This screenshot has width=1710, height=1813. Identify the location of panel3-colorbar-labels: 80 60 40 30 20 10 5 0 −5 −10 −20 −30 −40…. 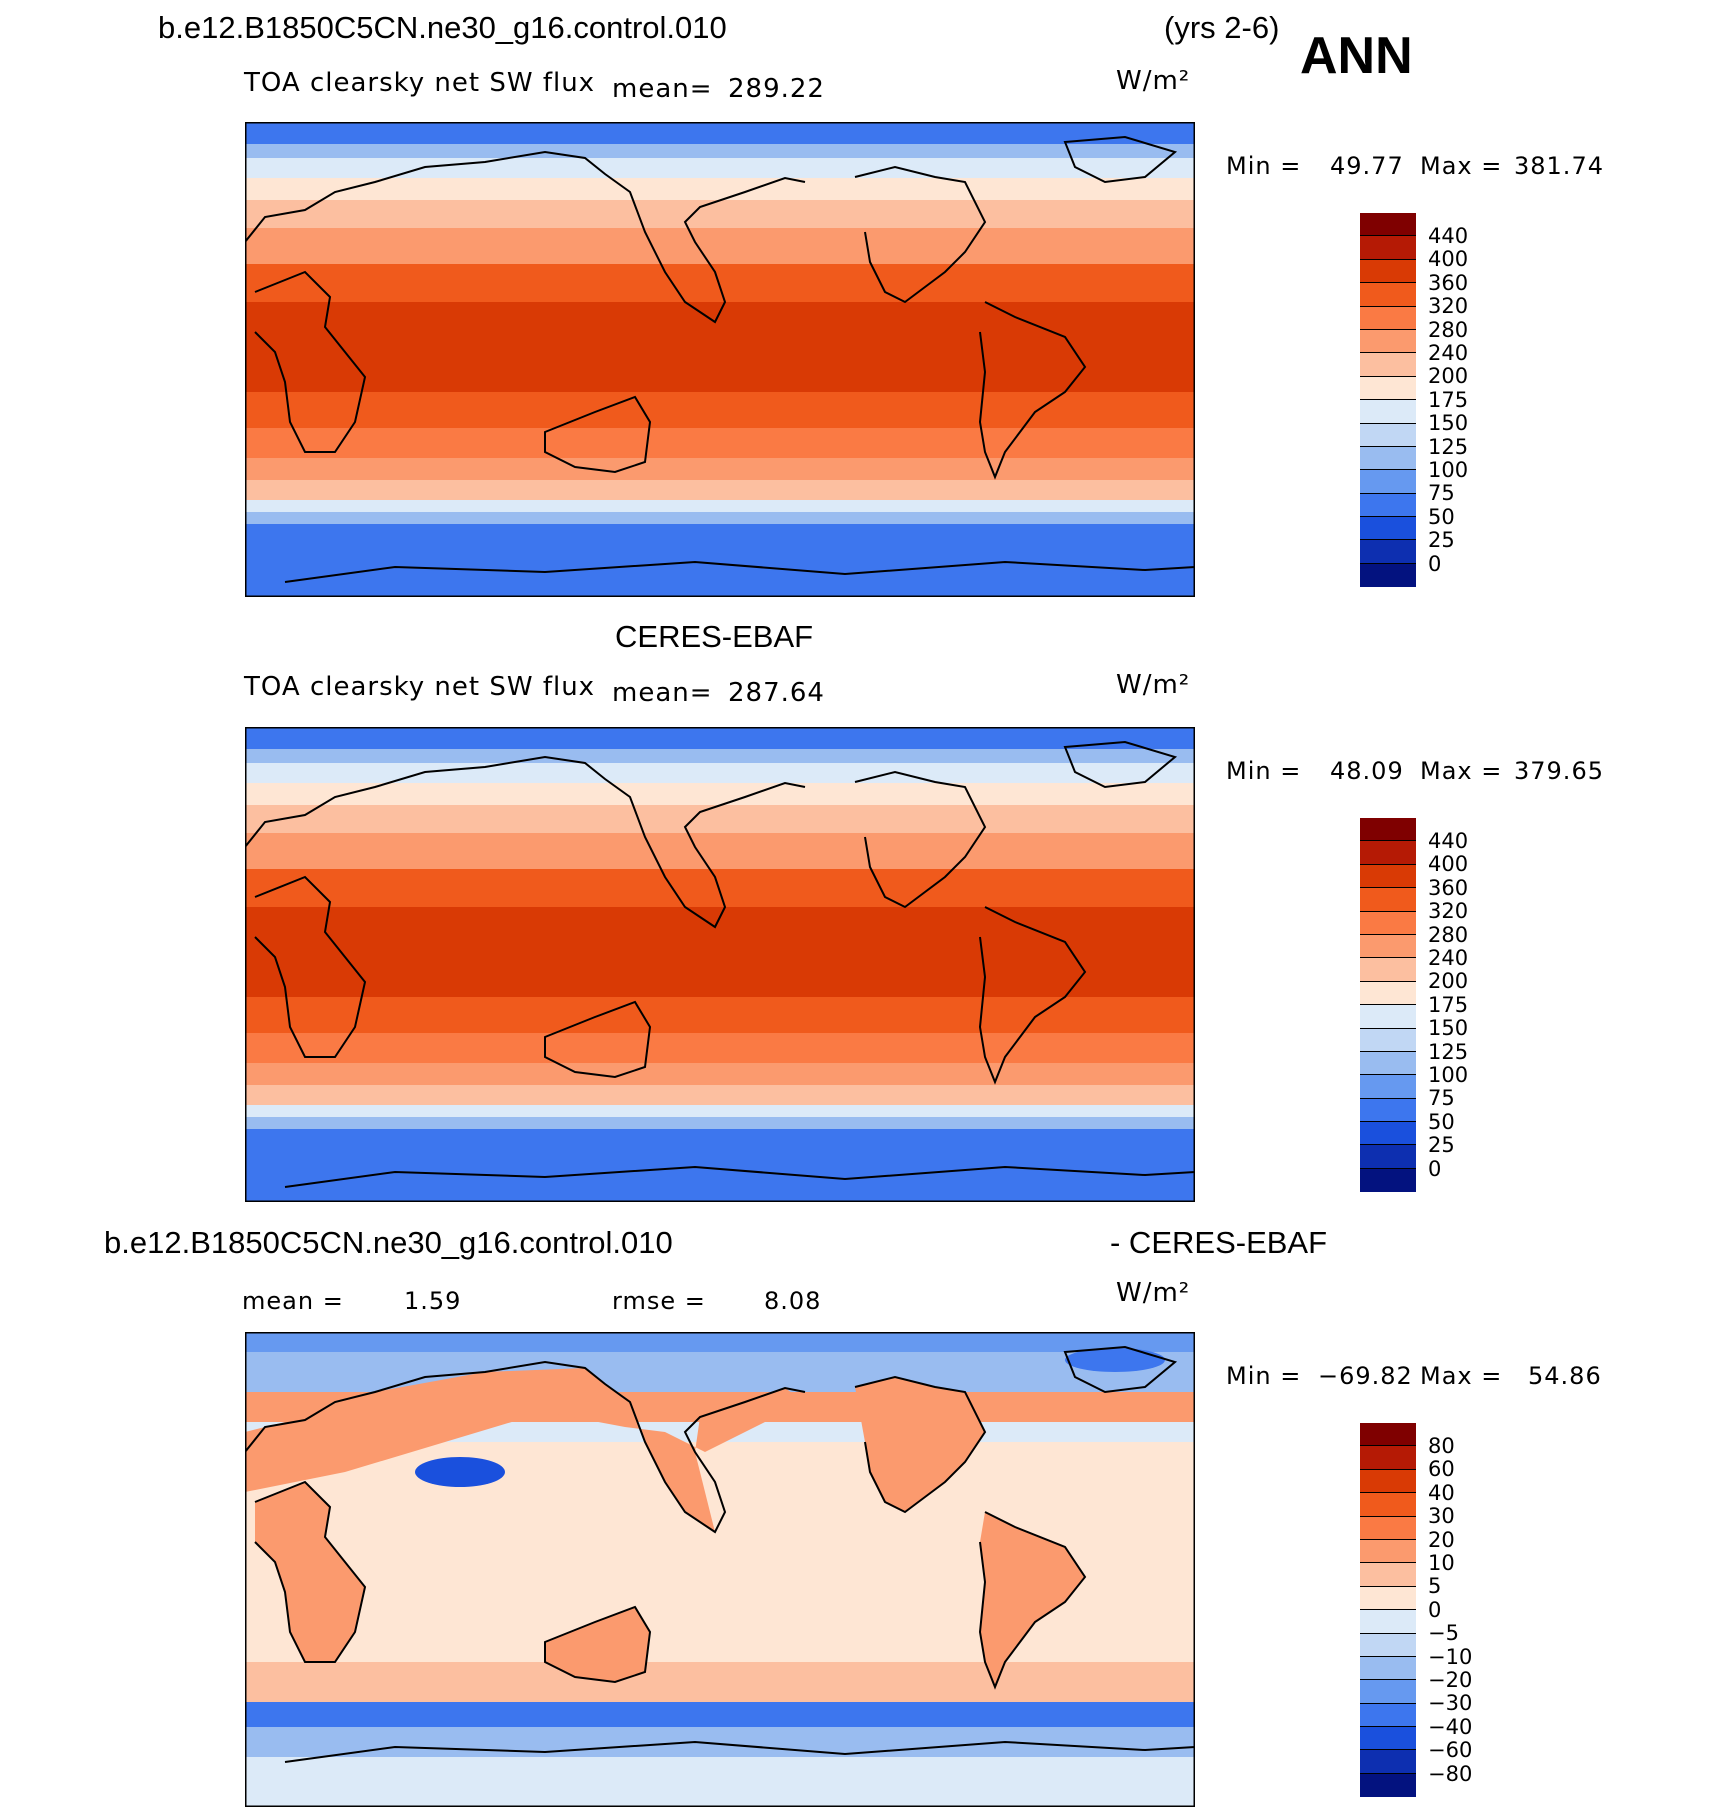
(1450, 1610).